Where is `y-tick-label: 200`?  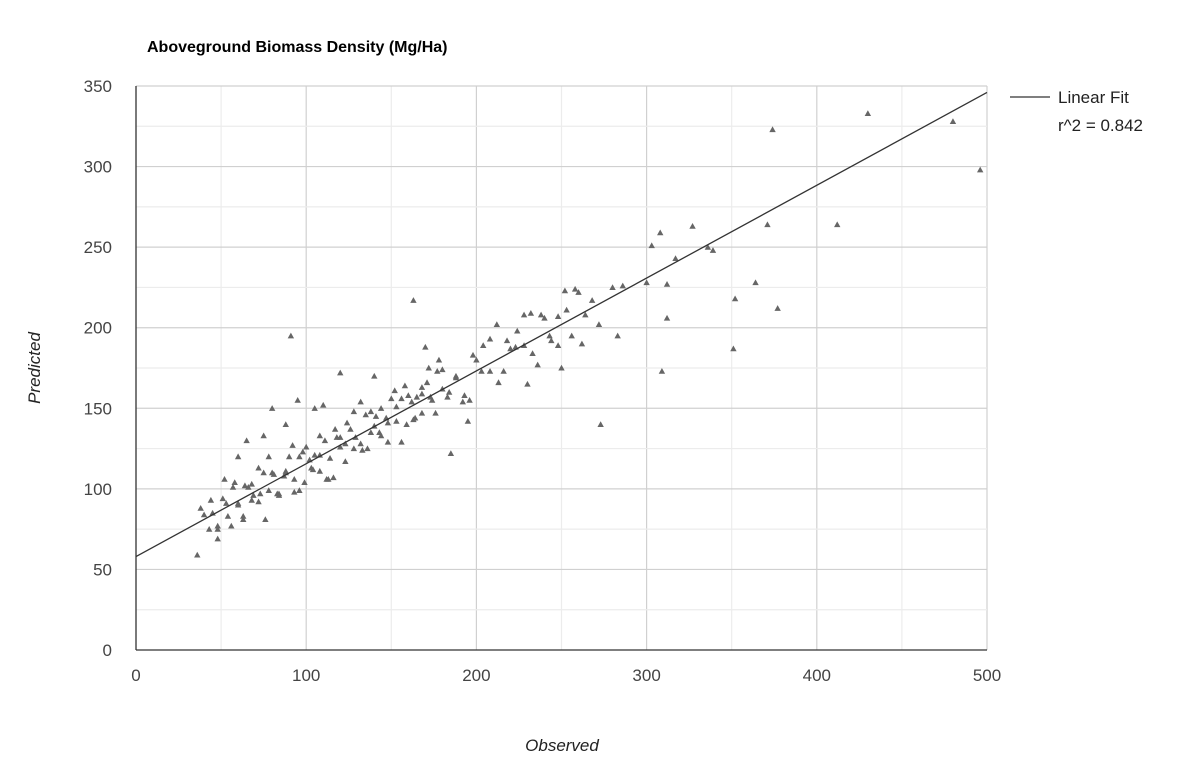 y-tick-label: 200 is located at coordinates (98, 328).